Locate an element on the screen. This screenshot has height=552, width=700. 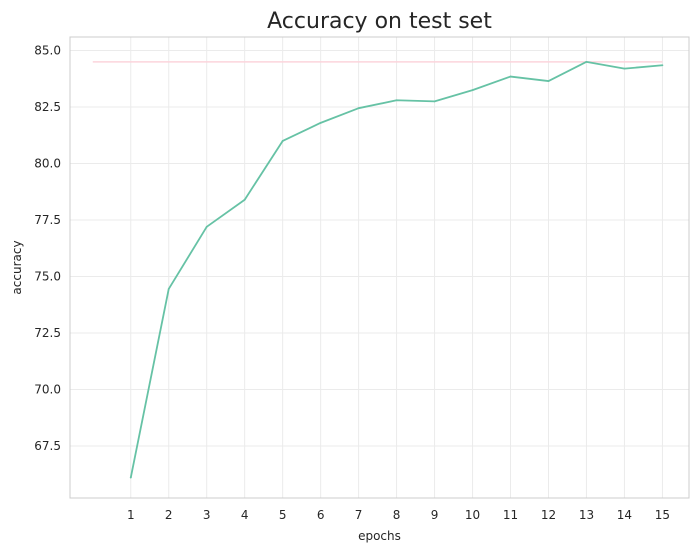
x-tick-label: 5 is located at coordinates (283, 515).